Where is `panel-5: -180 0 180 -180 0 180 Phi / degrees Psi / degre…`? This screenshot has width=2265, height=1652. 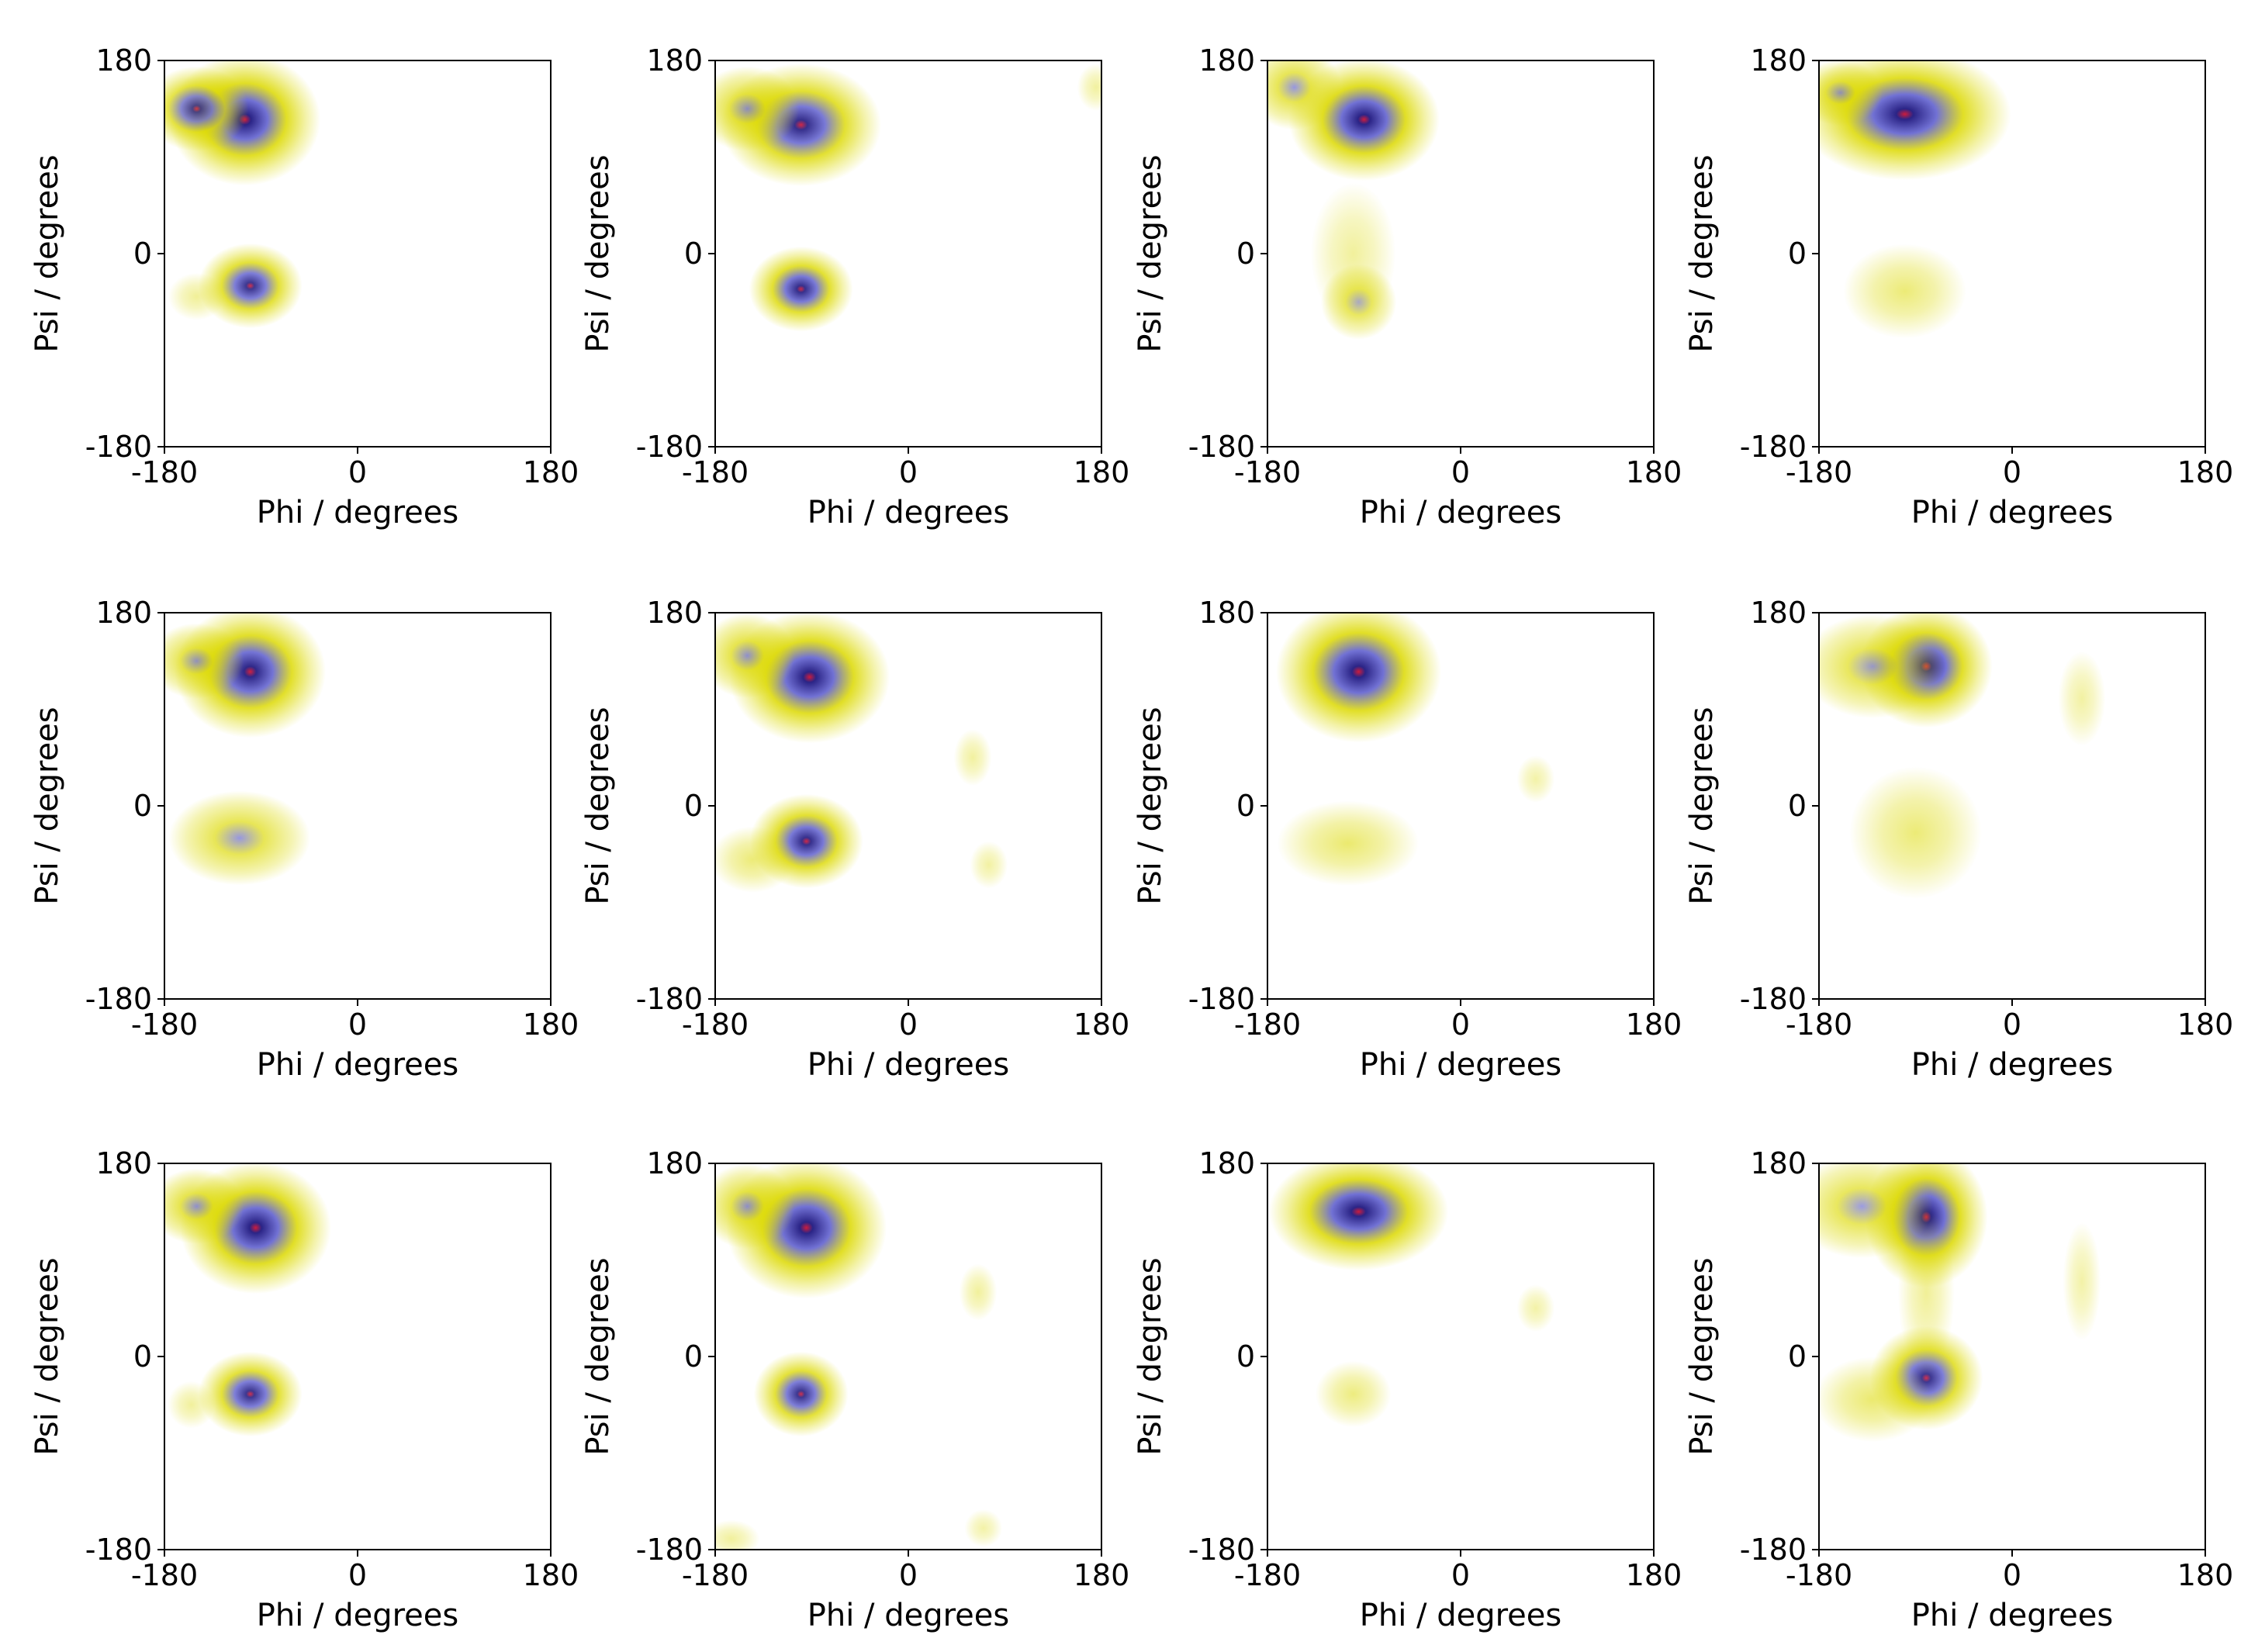
panel-5: -180 0 180 -180 0 180 Phi / degrees Psi / degre… is located at coordinates (304, 839).